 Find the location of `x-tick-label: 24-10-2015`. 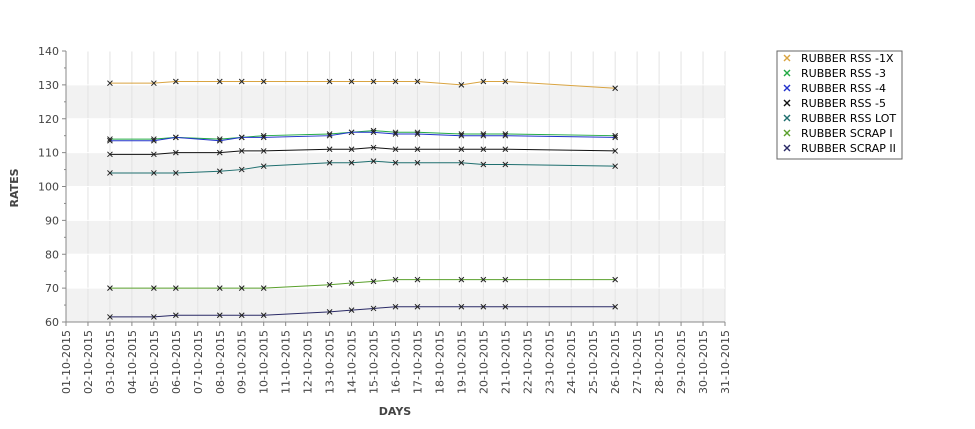

x-tick-label: 24-10-2015 is located at coordinates (571, 362).